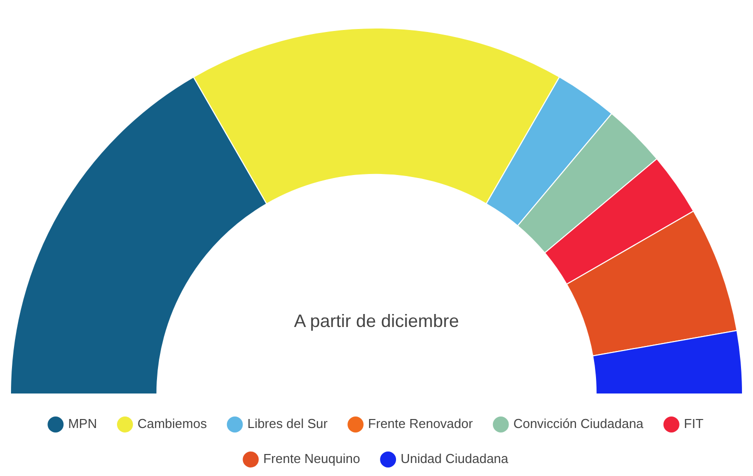  What do you see at coordinates (455, 458) in the screenshot?
I see `legend-label: Unidad Ciudadana` at bounding box center [455, 458].